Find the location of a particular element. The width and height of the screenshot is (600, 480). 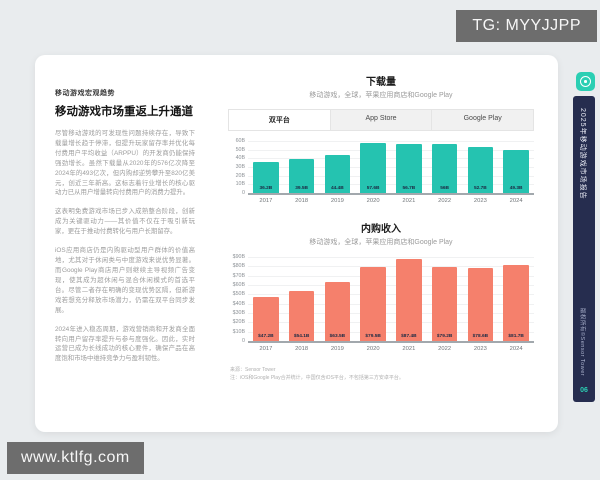

x-axis-label: 2021 is located at coordinates (409, 201).